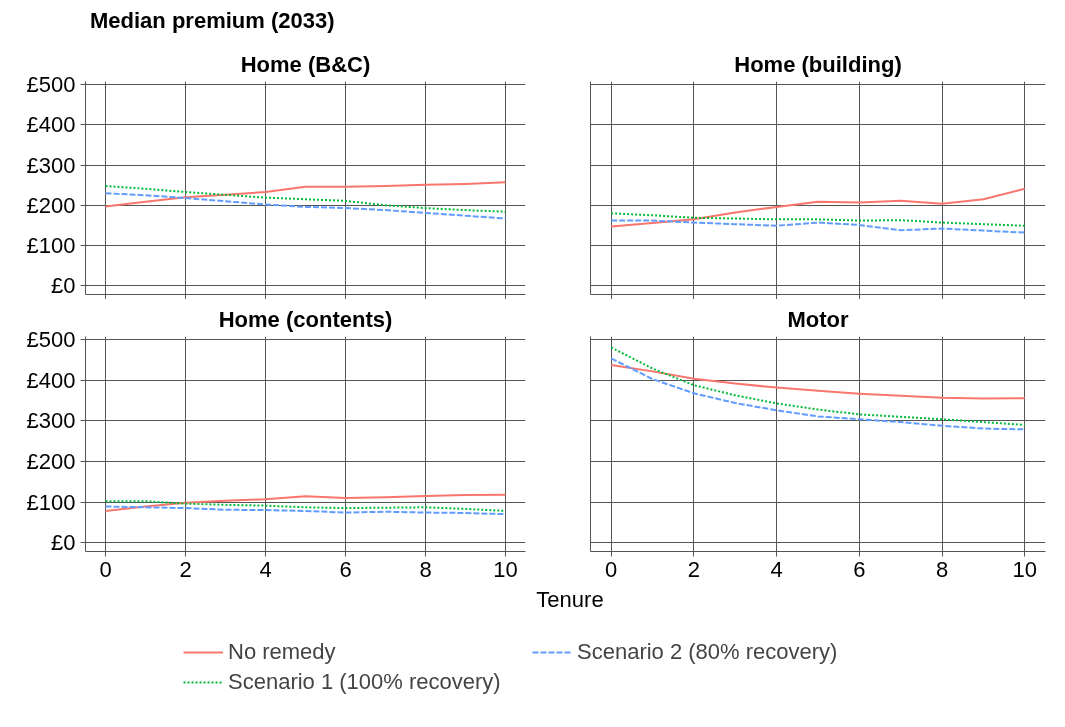 This screenshot has height=727, width=1065. I want to click on chart-title: Home (B&C), so click(305, 64).